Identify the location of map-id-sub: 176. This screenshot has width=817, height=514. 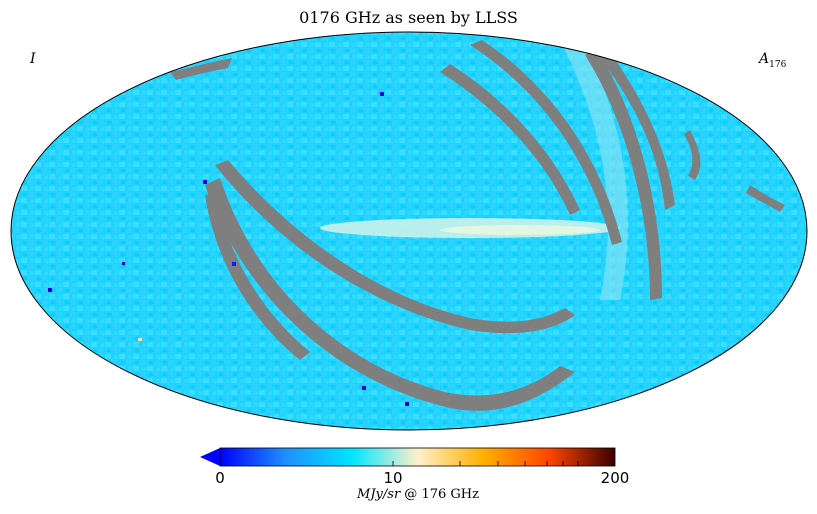
(778, 64).